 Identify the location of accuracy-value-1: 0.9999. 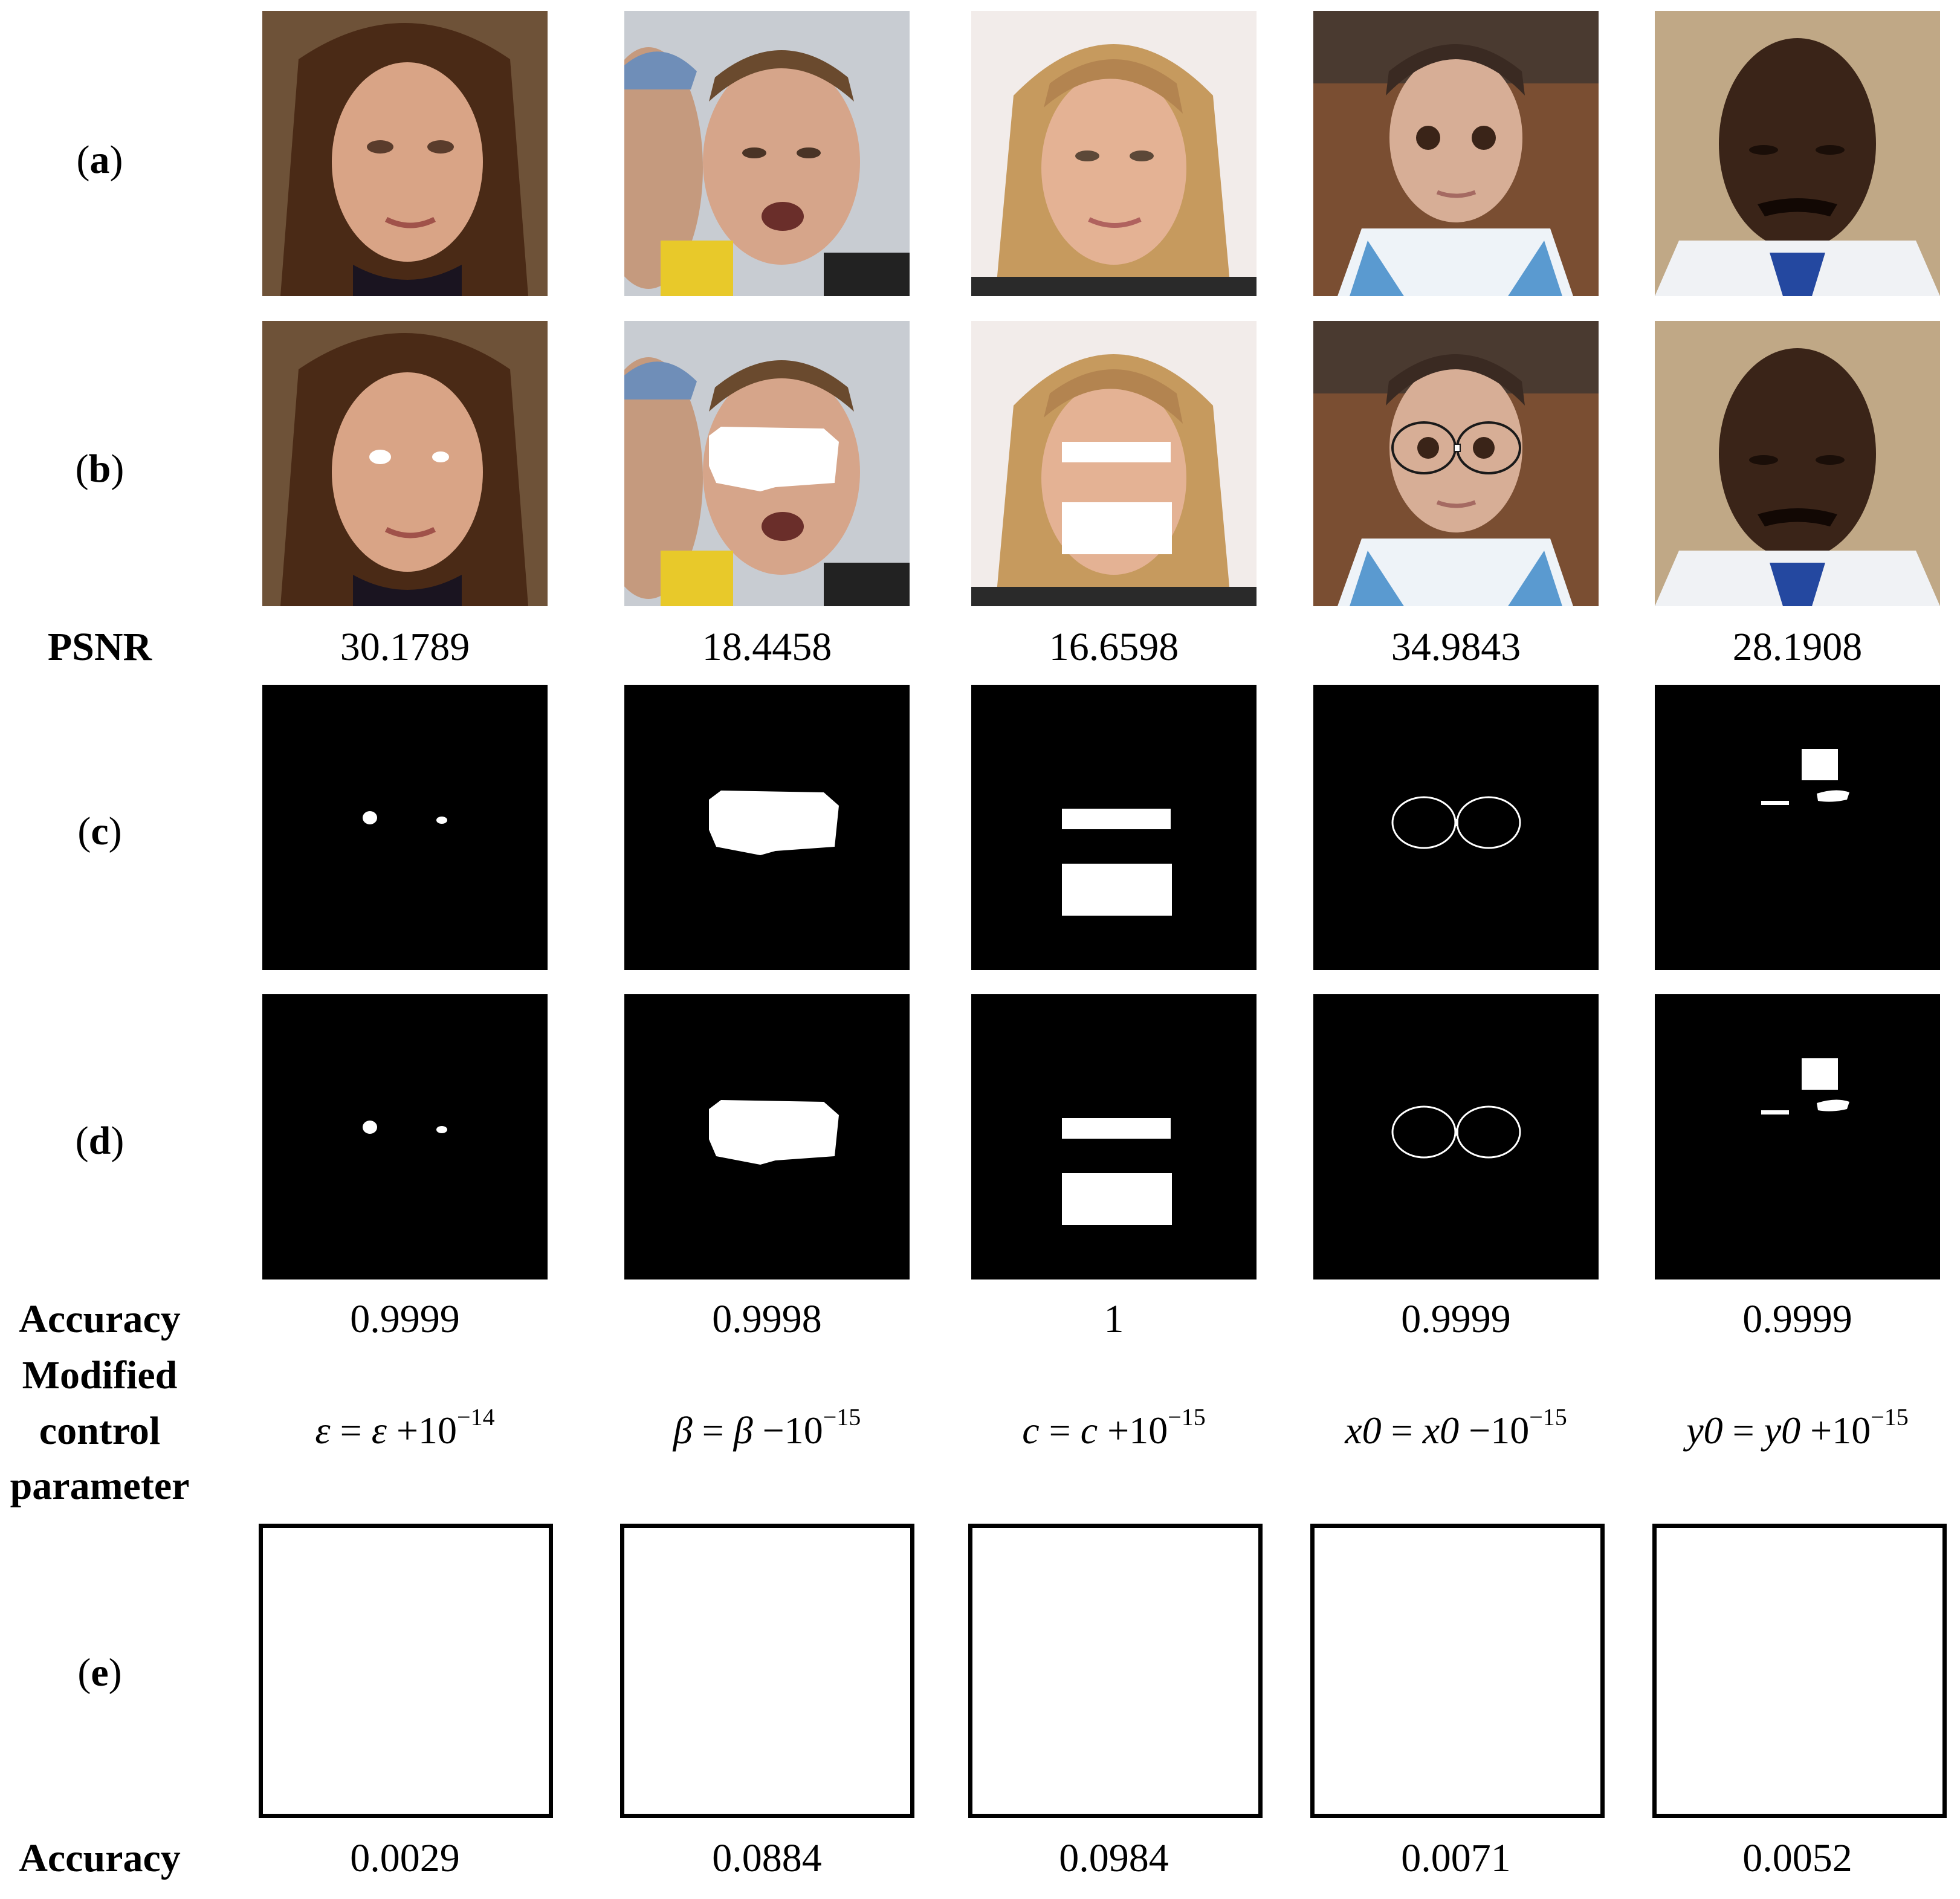
(405, 1319).